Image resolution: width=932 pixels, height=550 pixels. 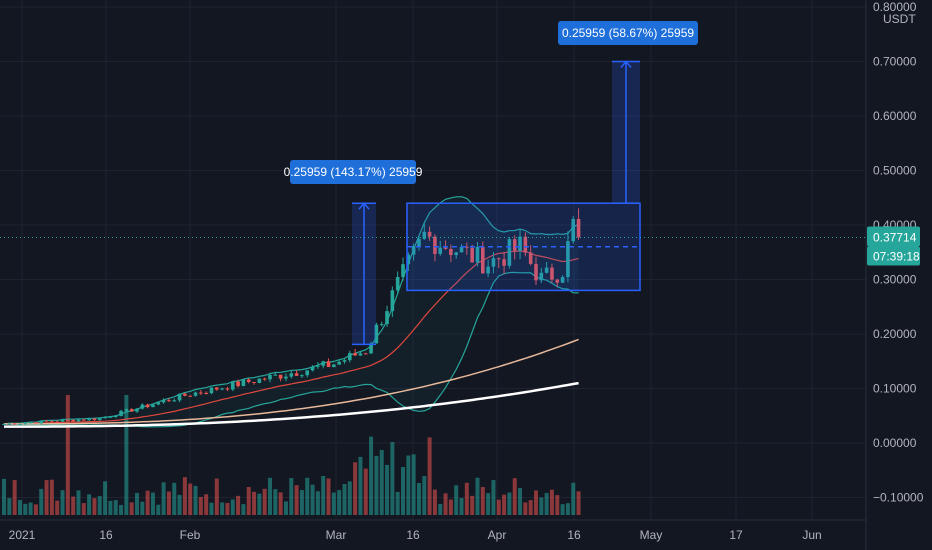 I want to click on measure-callout-label: 0.25959 (58.67%) 25959, so click(x=628, y=33).